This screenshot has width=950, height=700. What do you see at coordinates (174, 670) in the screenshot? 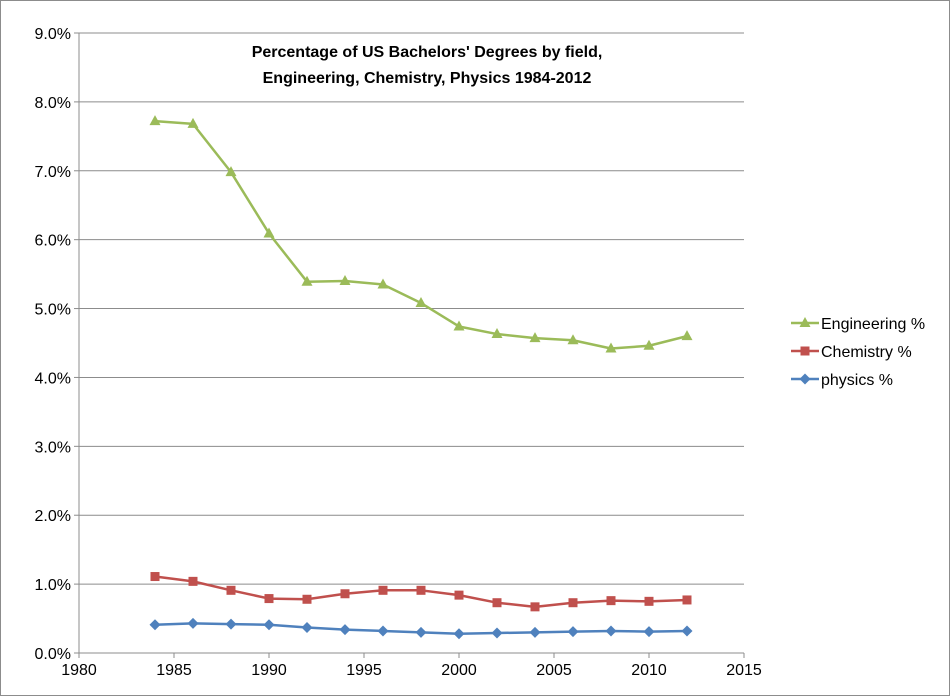
I see `x-tick-label: 1985` at bounding box center [174, 670].